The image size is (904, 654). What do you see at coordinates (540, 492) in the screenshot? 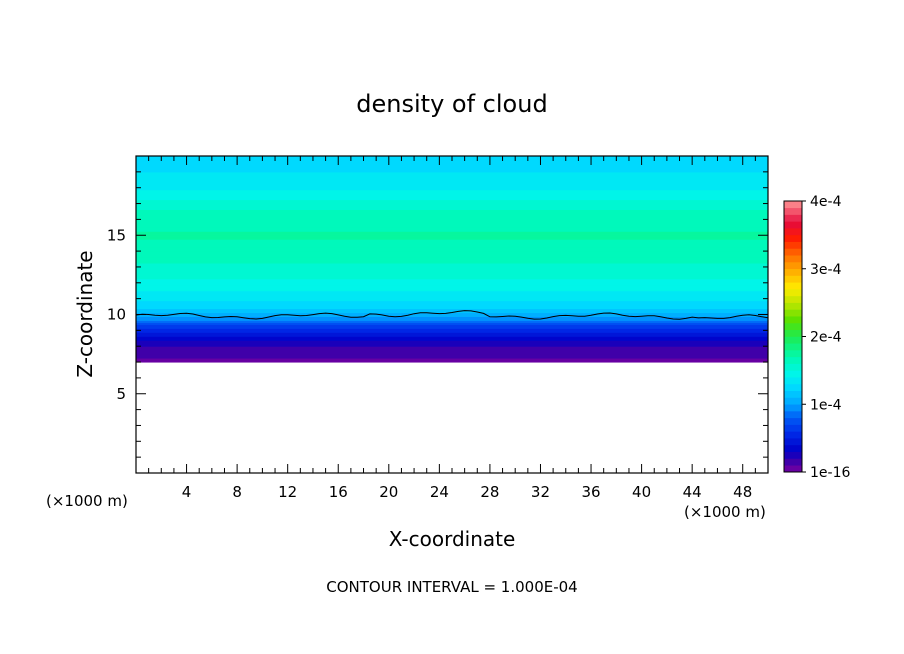
I see `x-tick-label: 32` at bounding box center [540, 492].